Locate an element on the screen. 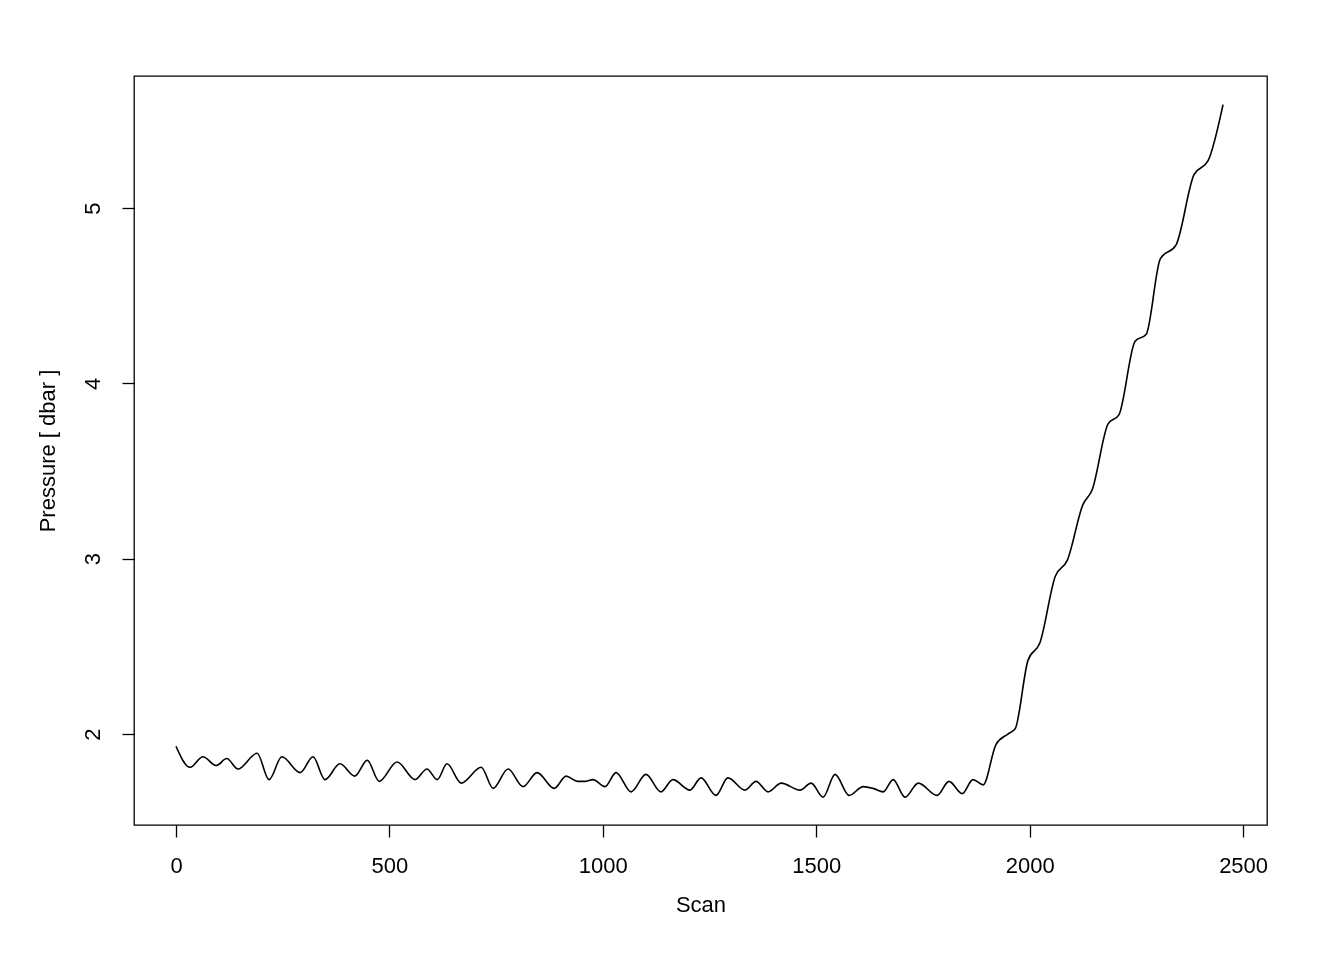 Image resolution: width=1344 pixels, height=960 pixels. x-tick-label: 2000 is located at coordinates (1030, 865).